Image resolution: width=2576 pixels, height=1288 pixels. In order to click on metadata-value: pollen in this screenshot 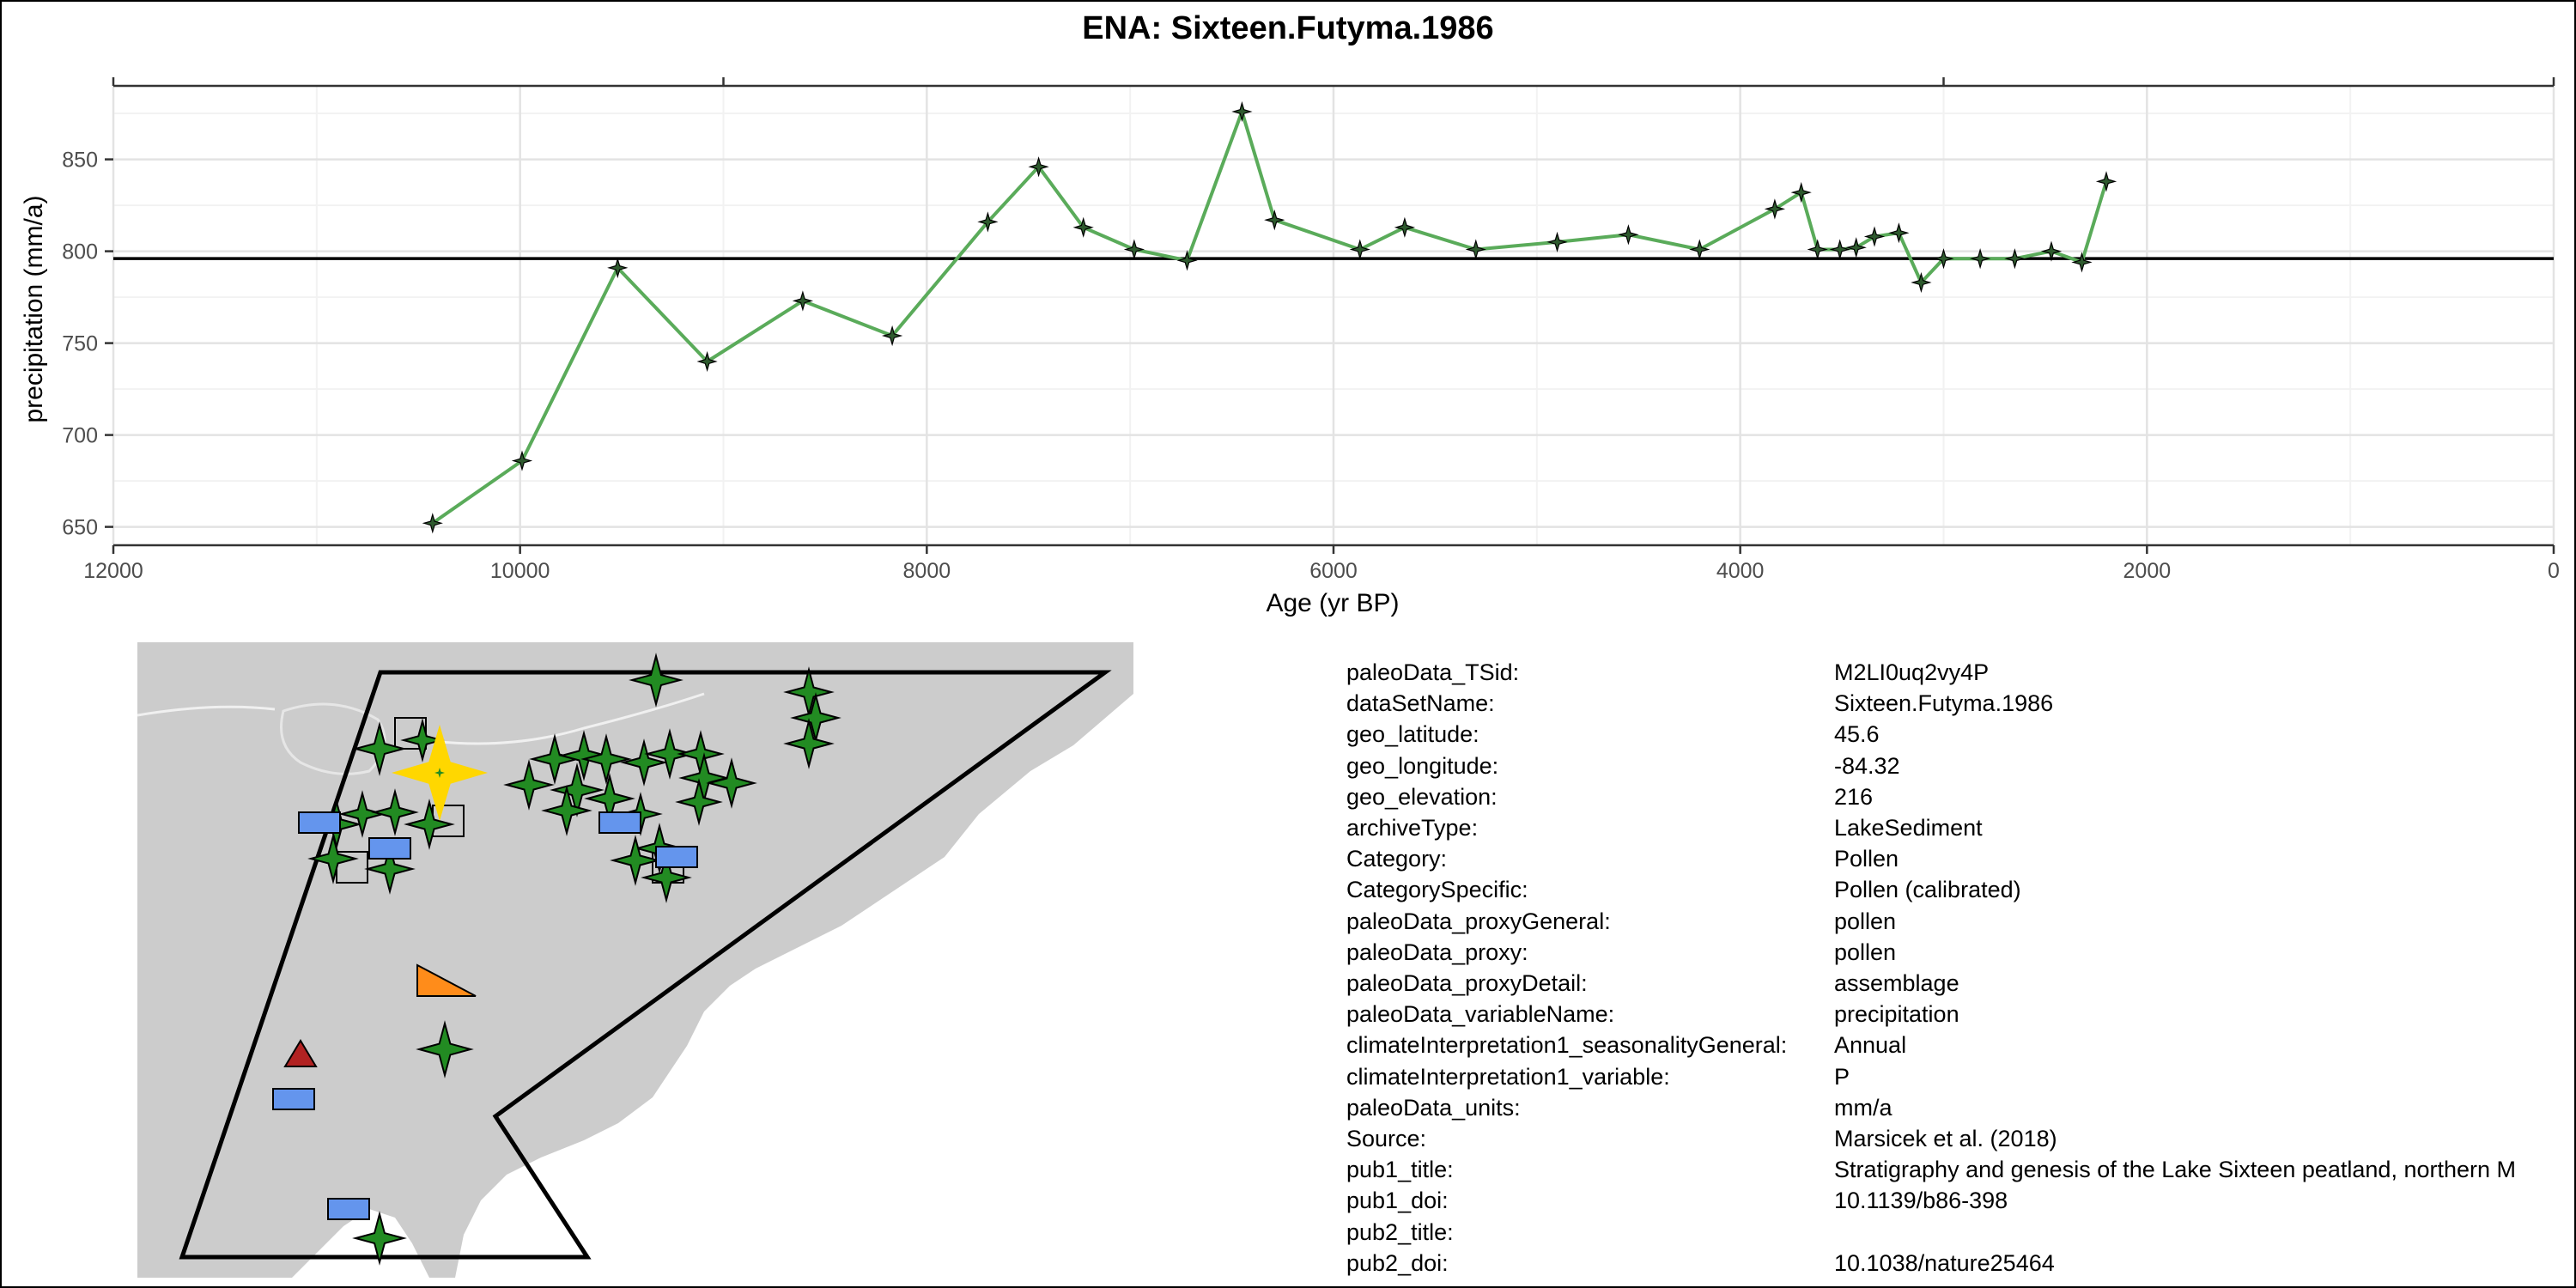, I will do `click(1865, 952)`.